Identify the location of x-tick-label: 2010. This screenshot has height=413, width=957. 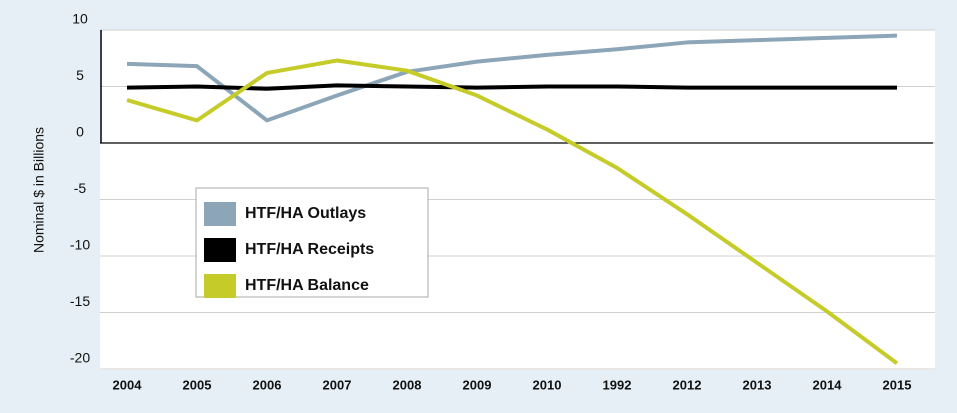
(547, 384).